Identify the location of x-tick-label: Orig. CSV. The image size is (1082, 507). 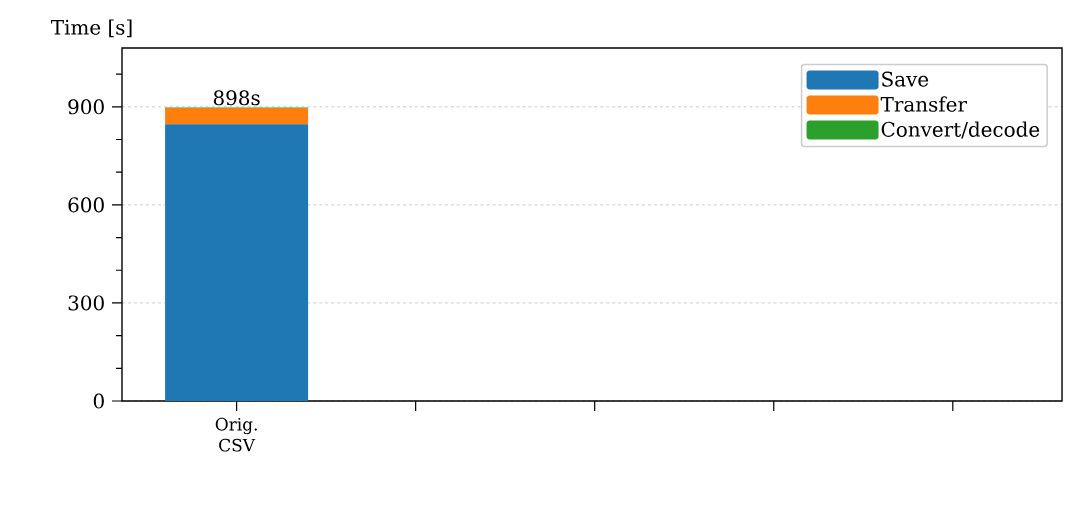
(236, 434).